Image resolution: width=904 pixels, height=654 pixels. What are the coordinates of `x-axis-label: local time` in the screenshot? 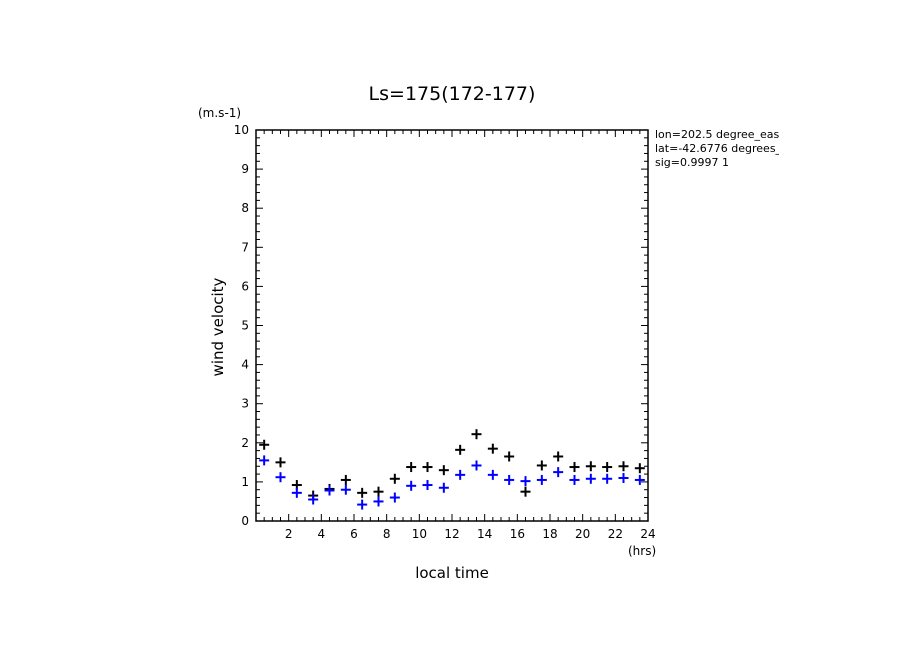 It's located at (452, 573).